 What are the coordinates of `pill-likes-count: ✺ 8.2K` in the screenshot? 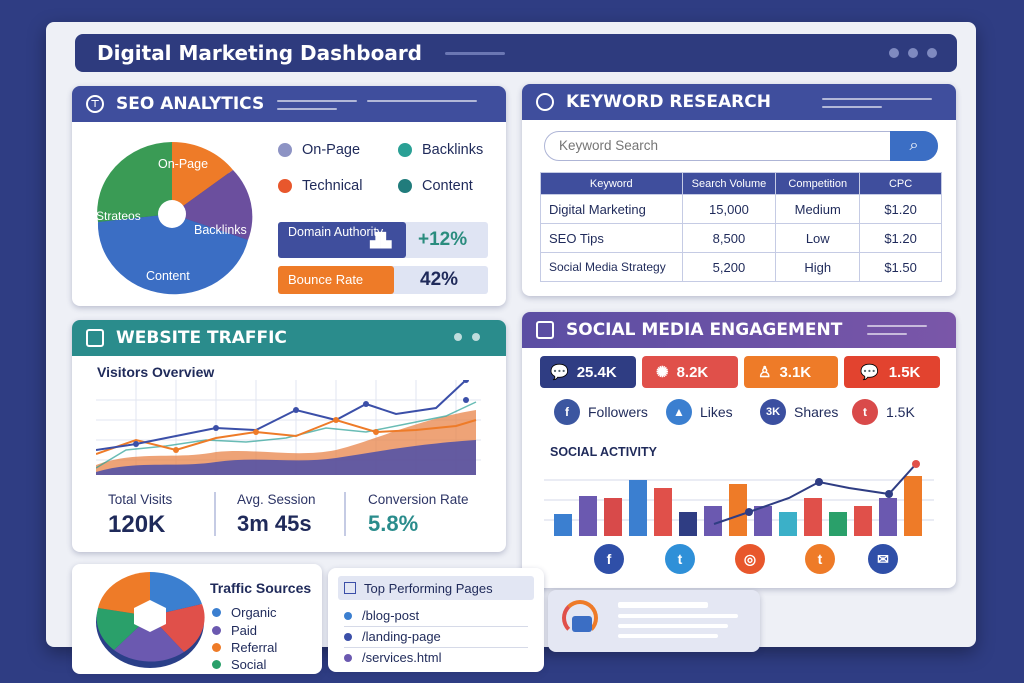 It's located at (690, 372).